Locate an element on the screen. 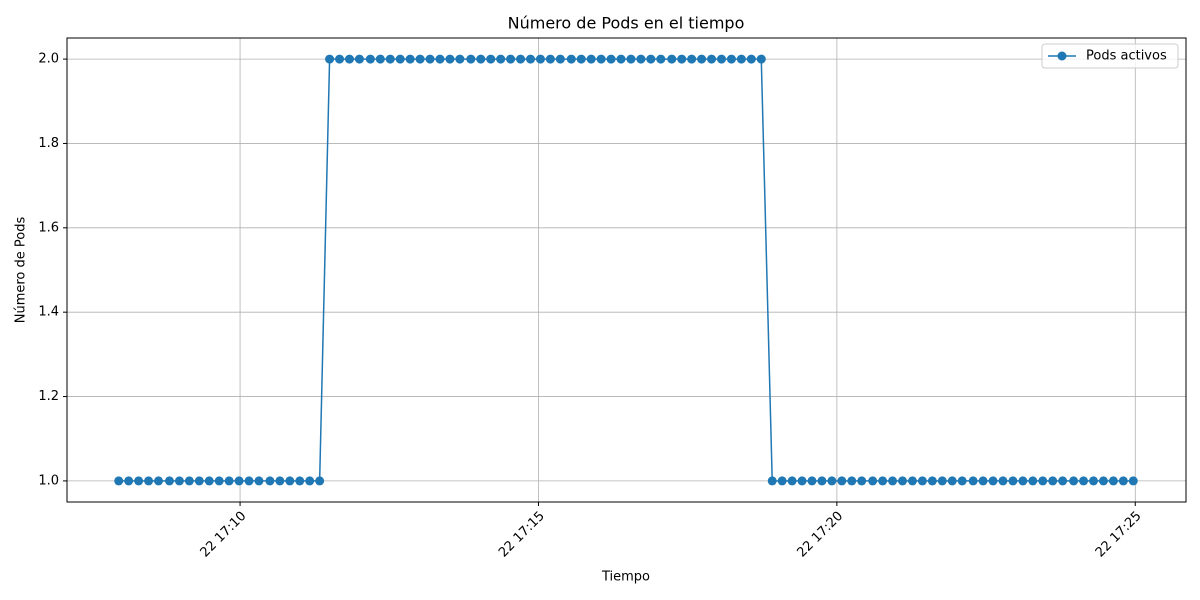 This screenshot has width=1200, height=600. chart-title: Número de Pods en el tiempo is located at coordinates (626, 23).